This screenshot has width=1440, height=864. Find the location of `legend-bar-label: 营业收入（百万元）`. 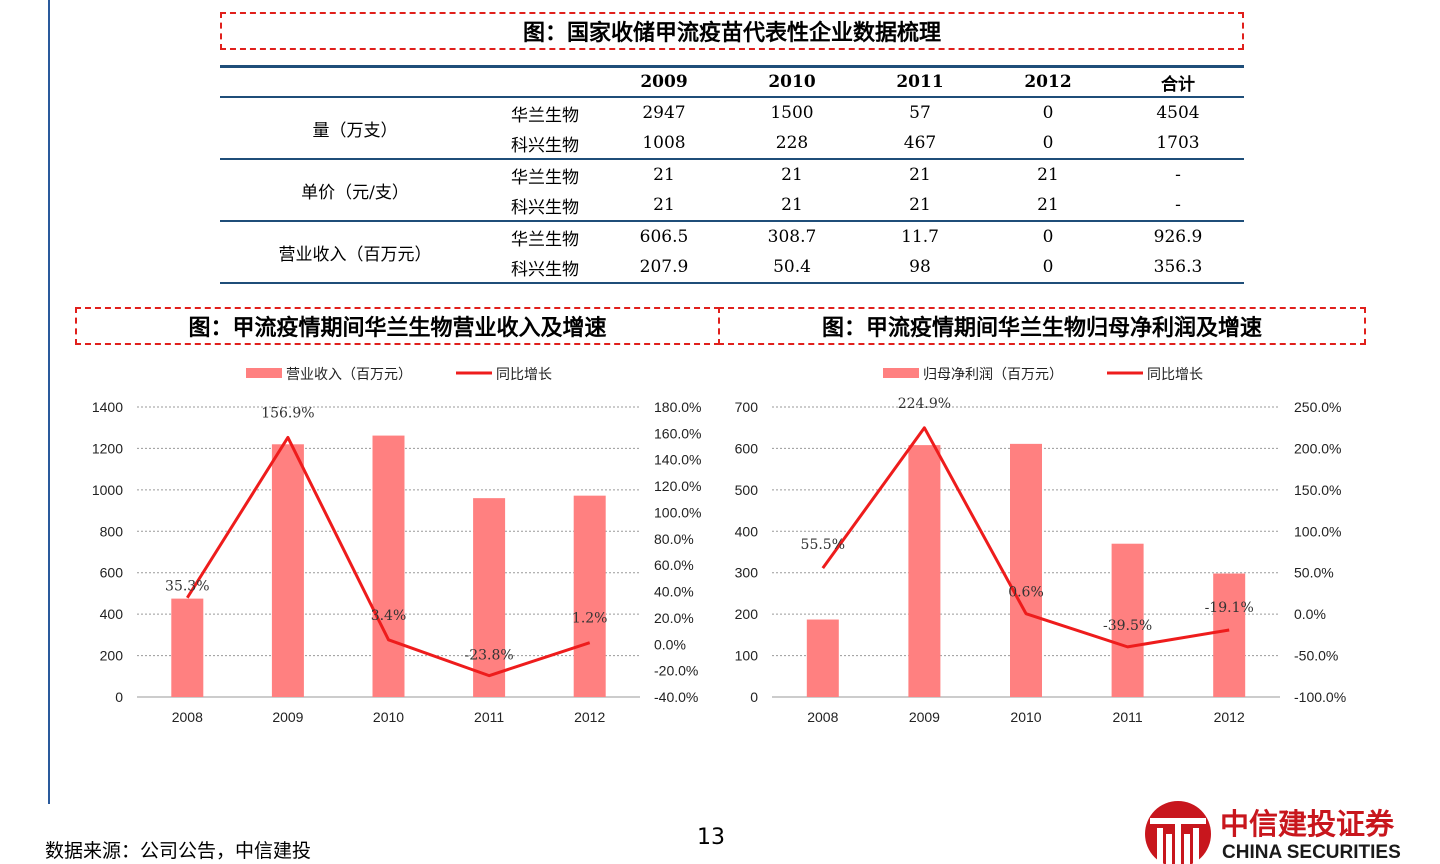

legend-bar-label: 营业收入（百万元） is located at coordinates (349, 374).